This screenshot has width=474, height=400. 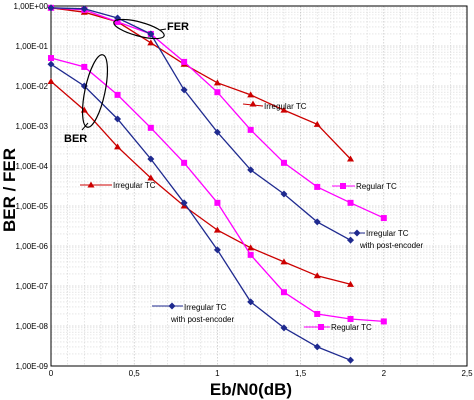 I want to click on leader-irregular-post-fer-marker, so click(x=357, y=233).